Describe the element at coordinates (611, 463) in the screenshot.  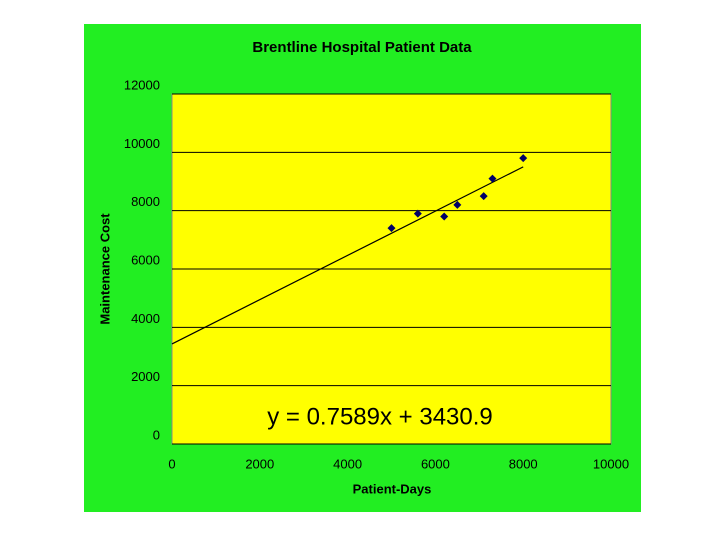
I see `x-tick-label: 10000` at that location.